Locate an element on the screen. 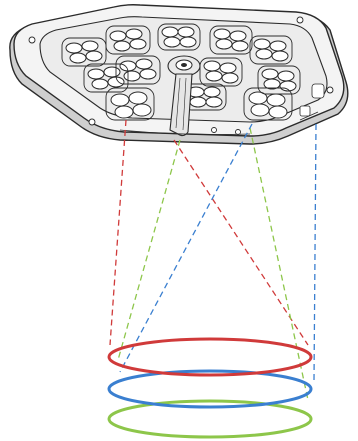 This screenshot has height=441, width=358. red-light-spot-icon is located at coordinates (210, 357).